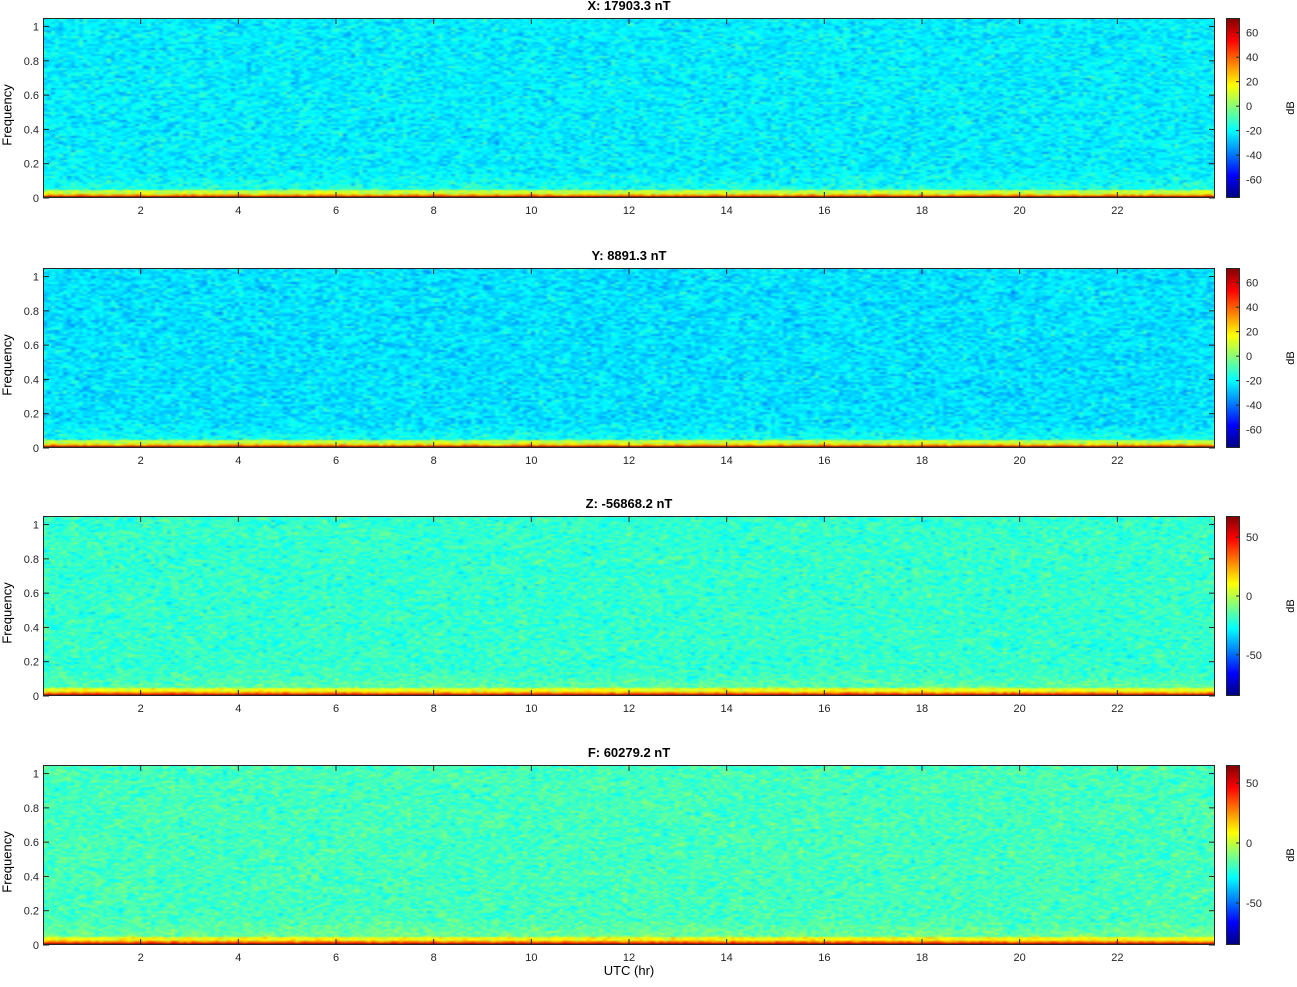 This screenshot has height=987, width=1297. What do you see at coordinates (629, 6) in the screenshot?
I see `panel-title: X: 17903.3 nT` at bounding box center [629, 6].